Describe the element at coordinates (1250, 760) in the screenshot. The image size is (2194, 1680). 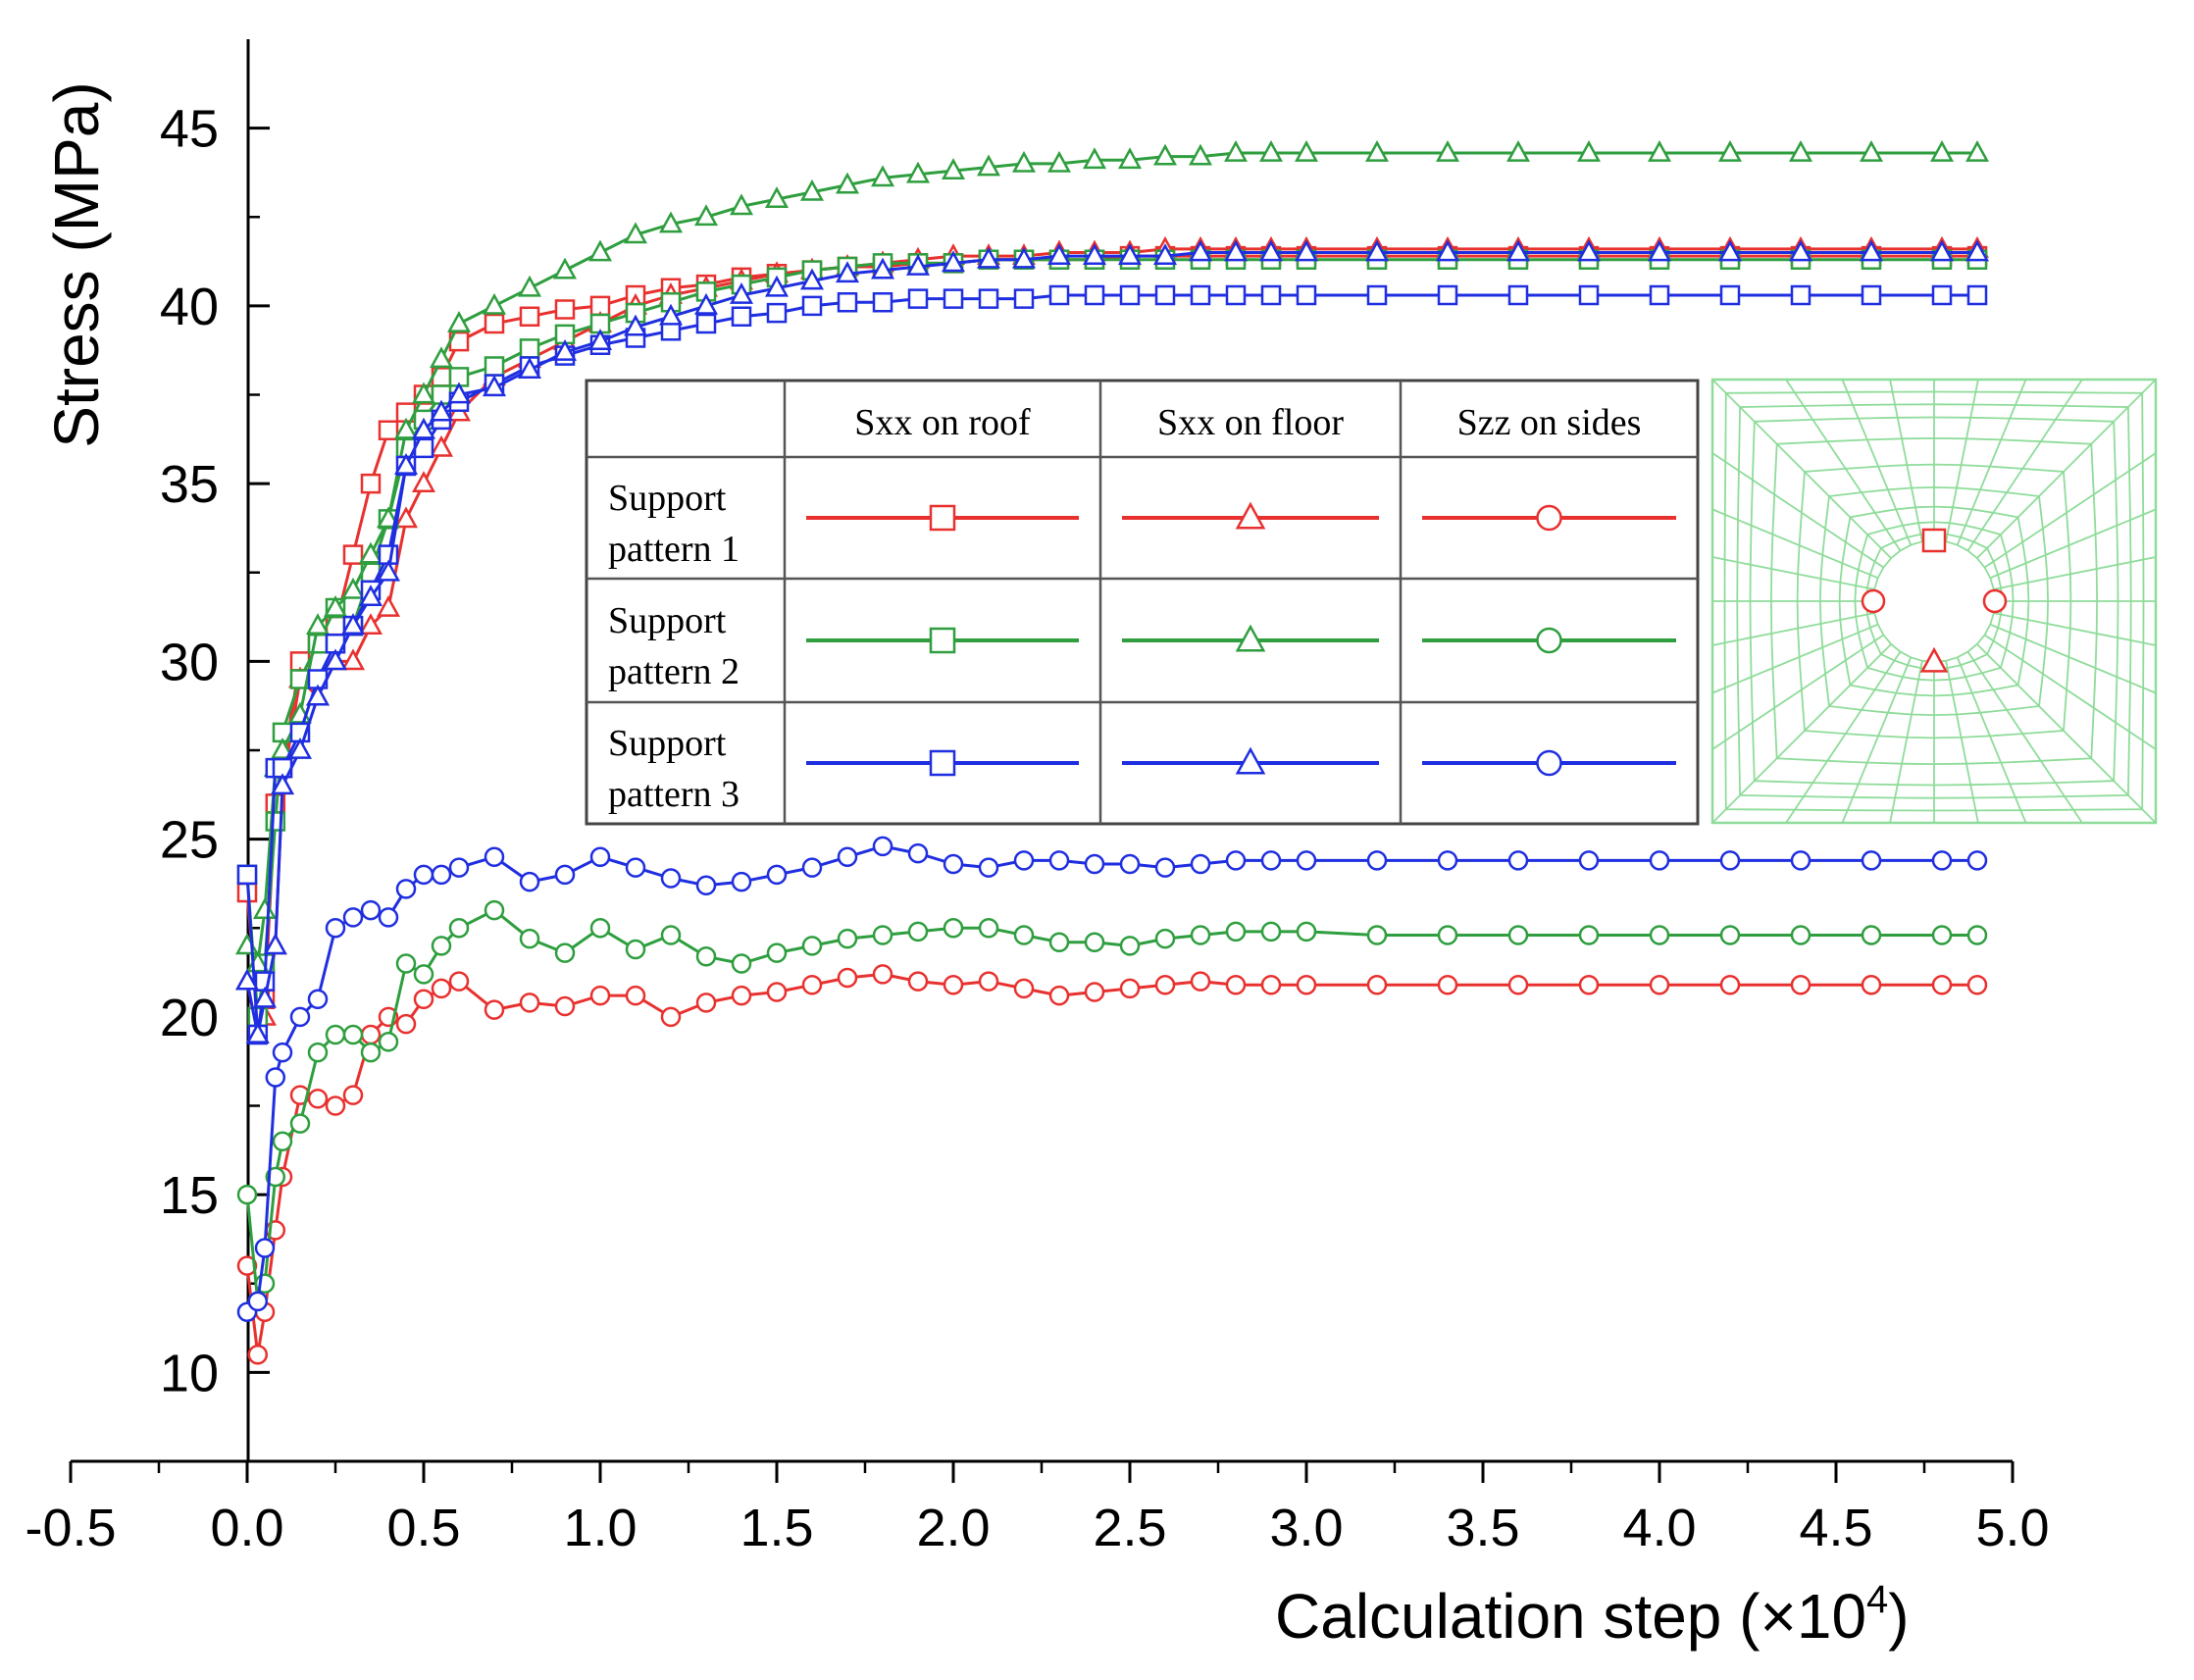
I see `legend-marker-triangle` at that location.